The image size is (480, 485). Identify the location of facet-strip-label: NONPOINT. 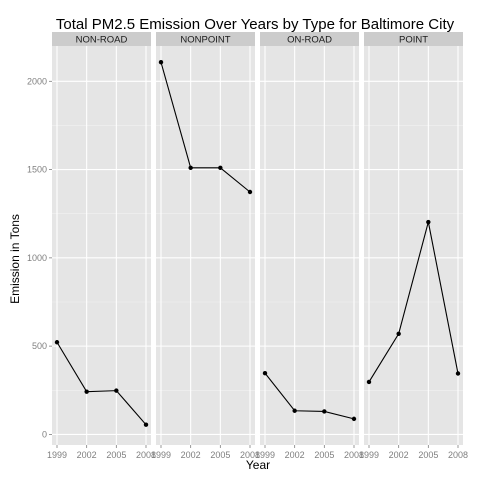
(205, 40).